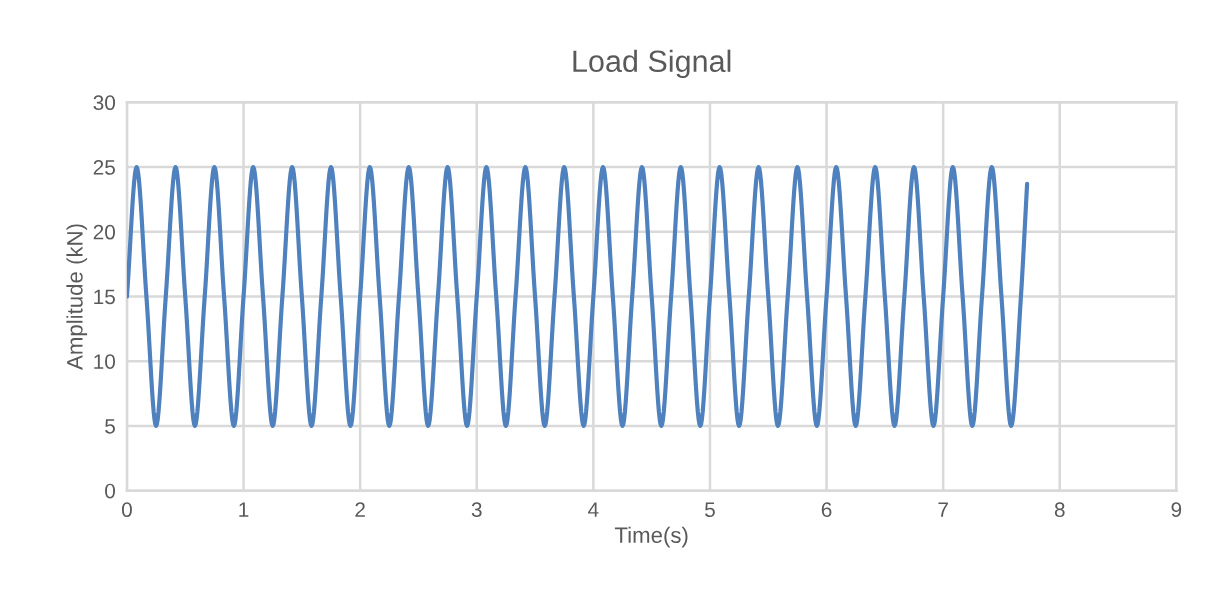 The width and height of the screenshot is (1209, 602). What do you see at coordinates (360, 509) in the screenshot?
I see `x-tick-label: 2` at bounding box center [360, 509].